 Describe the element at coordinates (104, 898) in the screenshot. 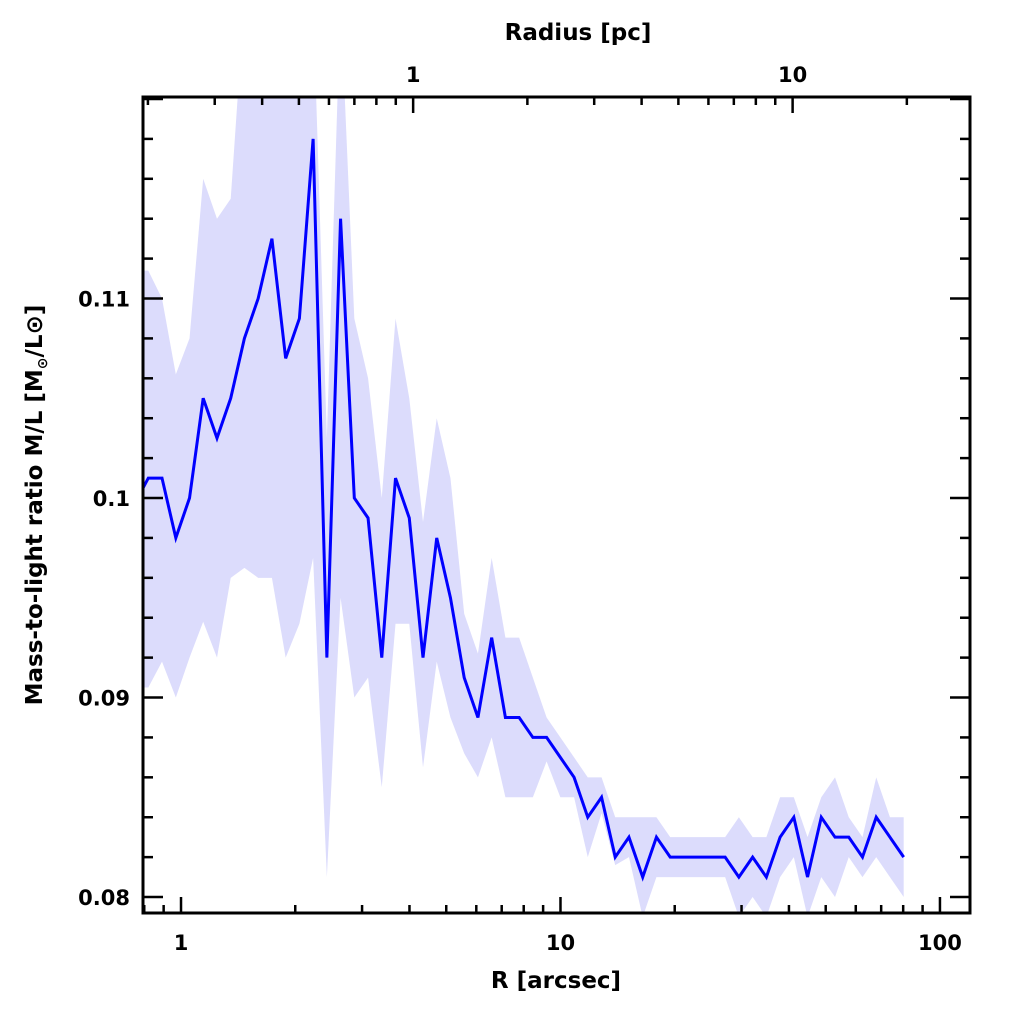

I see `y-tick-label: 0.08` at that location.